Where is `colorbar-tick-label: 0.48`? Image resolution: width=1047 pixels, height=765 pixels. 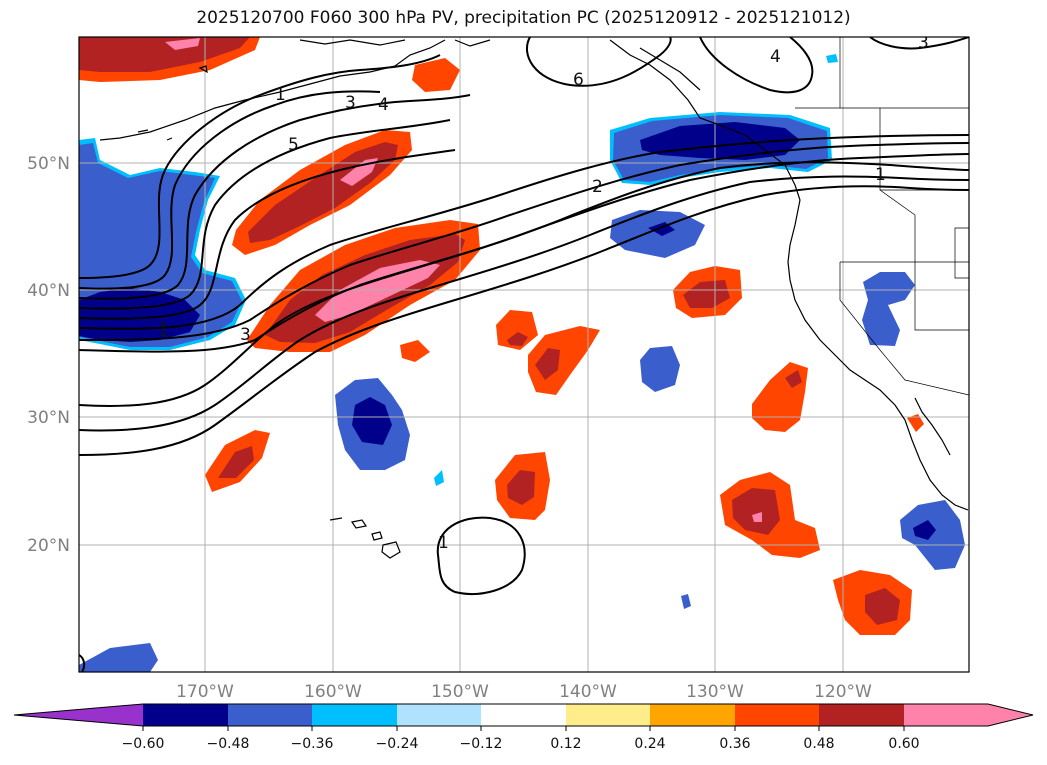 colorbar-tick-label: 0.48 is located at coordinates (818, 744).